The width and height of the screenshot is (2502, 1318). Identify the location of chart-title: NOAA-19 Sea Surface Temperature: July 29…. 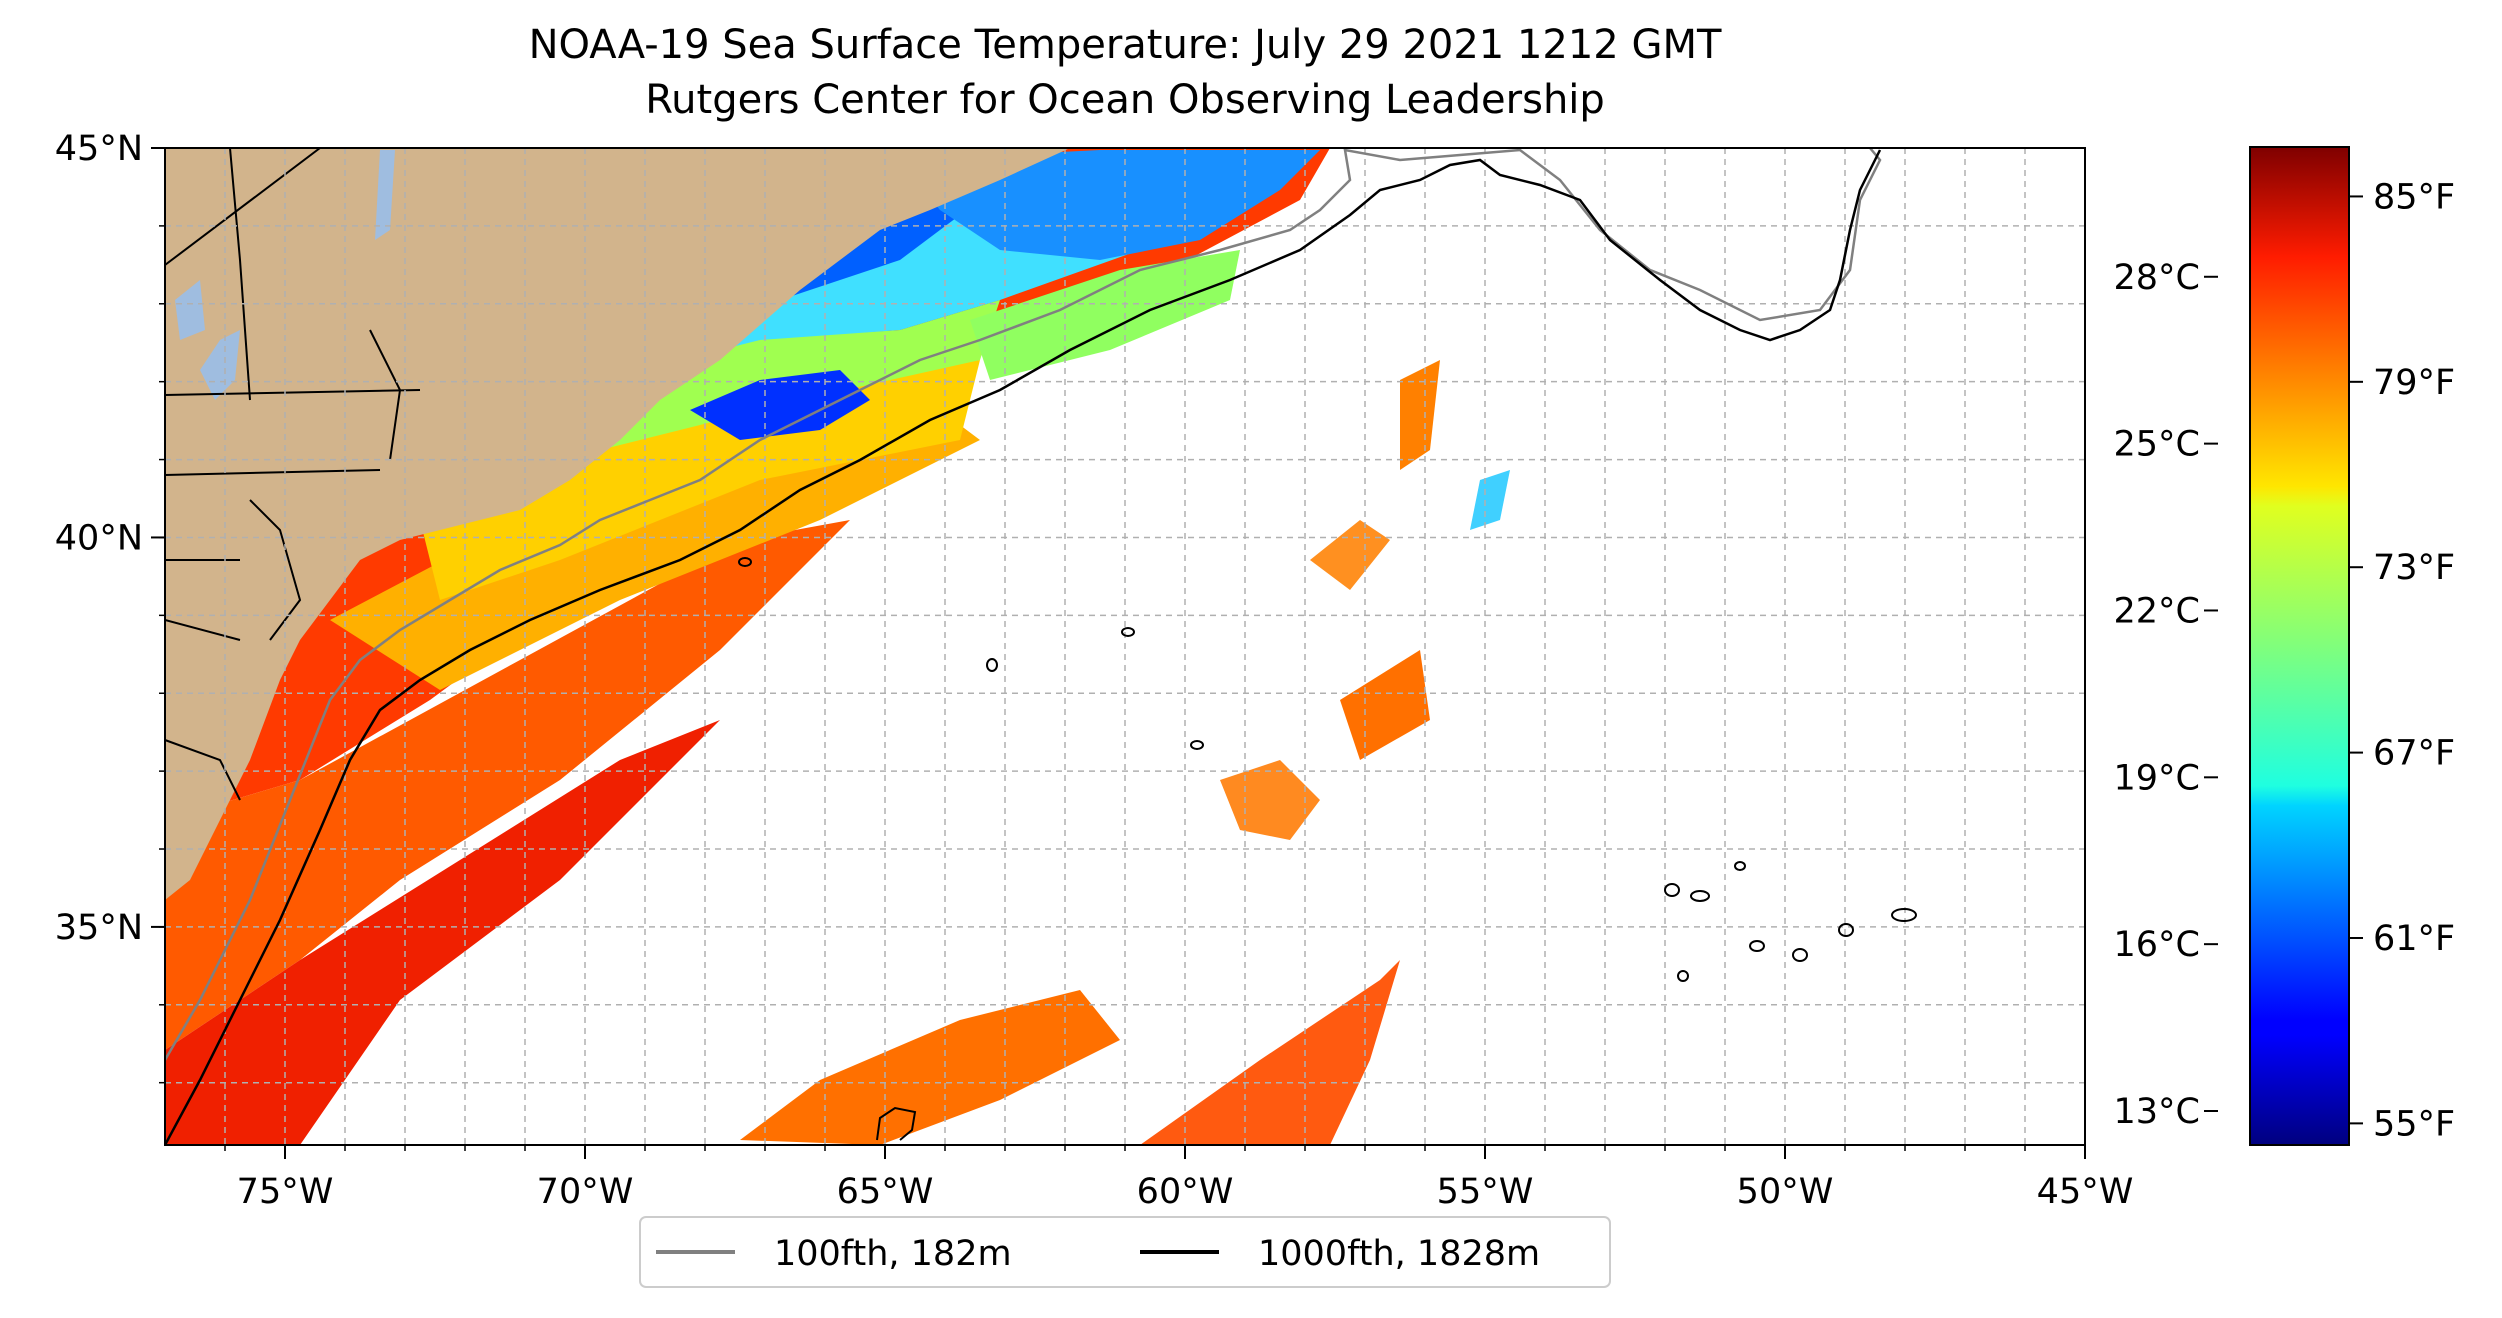
(1125, 45).